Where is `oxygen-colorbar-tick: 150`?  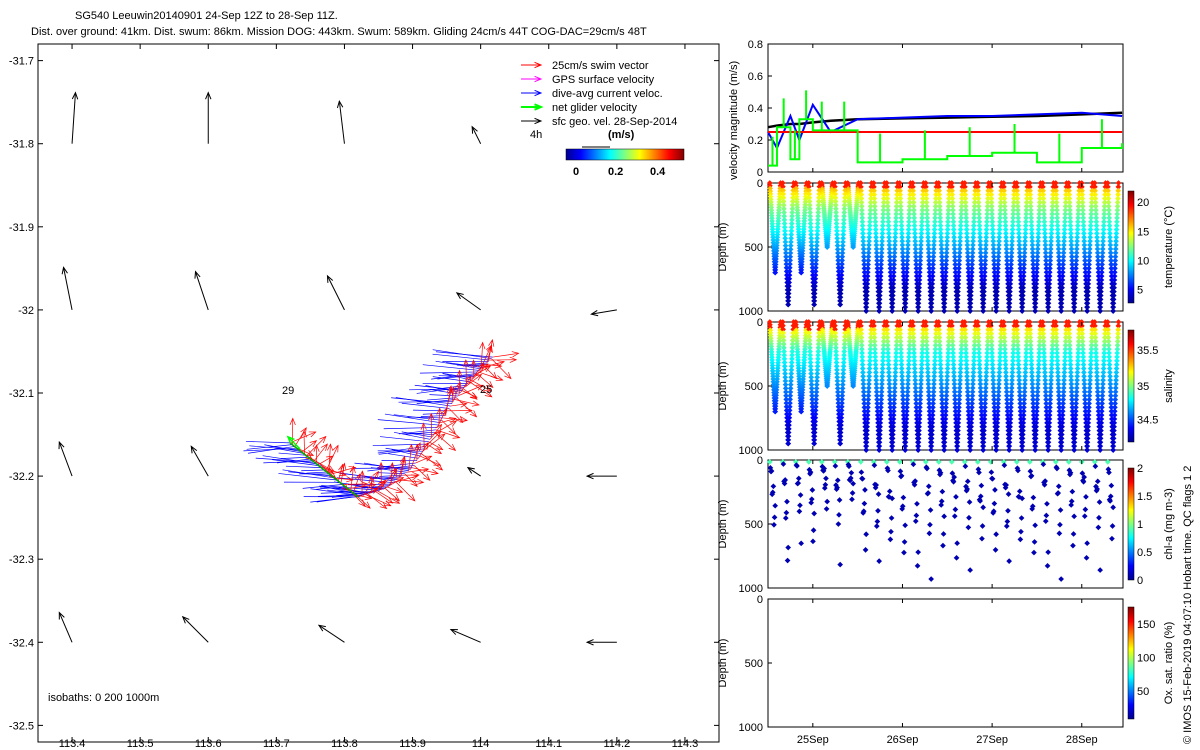 oxygen-colorbar-tick: 150 is located at coordinates (1146, 625).